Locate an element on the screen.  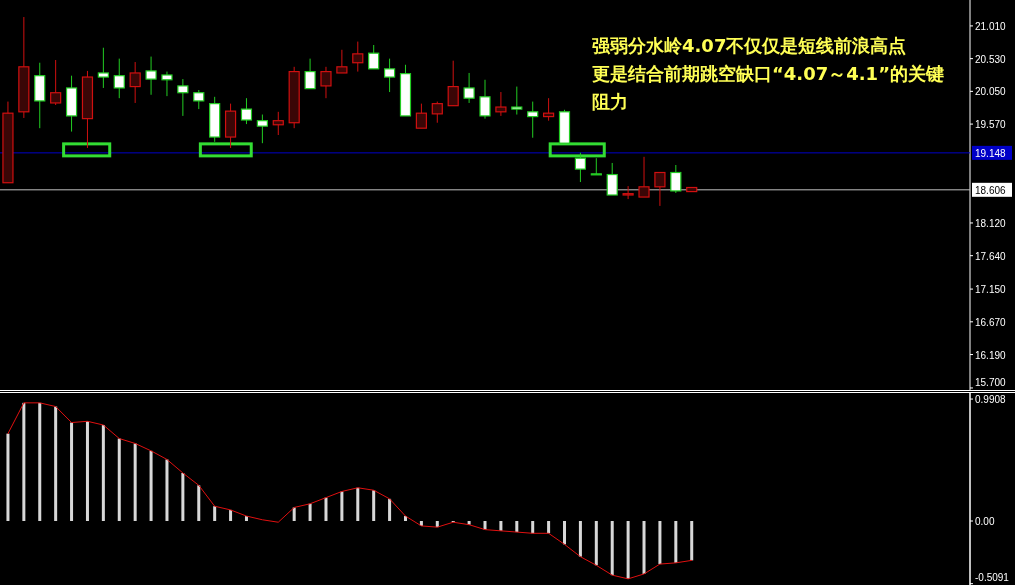
y-tick-label: 0.00 is located at coordinates (985, 521).